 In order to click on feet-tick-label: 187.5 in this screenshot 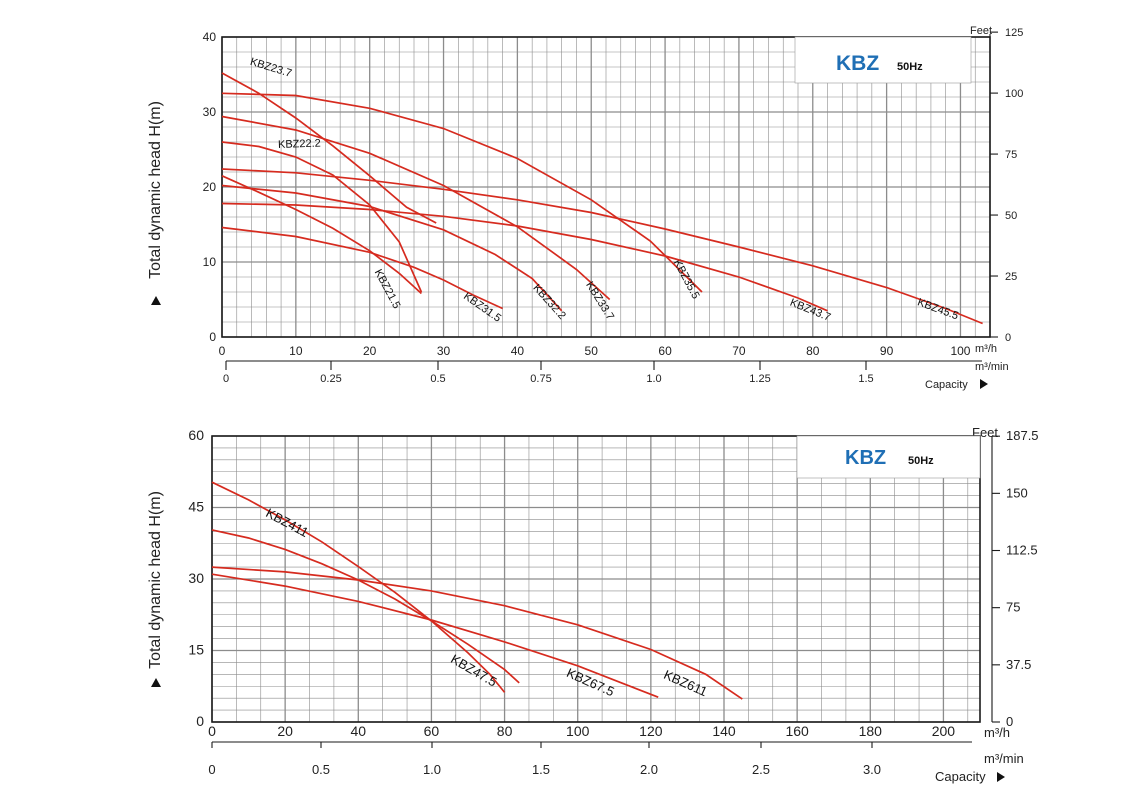, I will do `click(1022, 435)`.